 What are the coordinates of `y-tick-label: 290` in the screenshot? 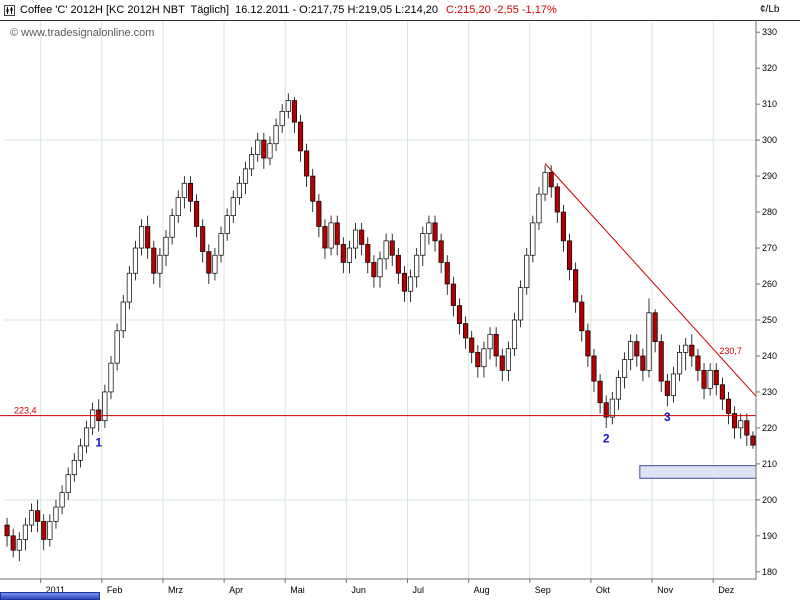 It's located at (769, 176).